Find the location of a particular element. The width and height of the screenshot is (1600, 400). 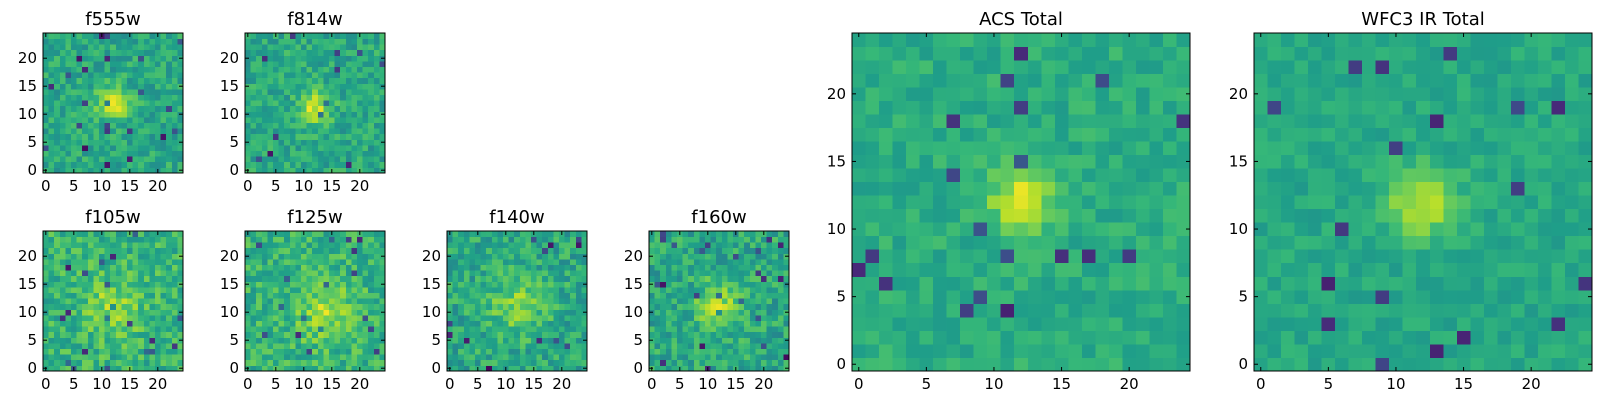

y-tick-label: 10 is located at coordinates (836, 229).